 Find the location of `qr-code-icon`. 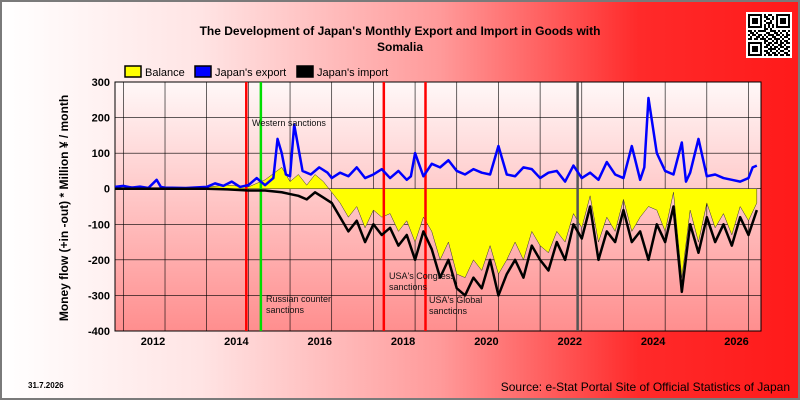

qr-code-icon is located at coordinates (769, 35).